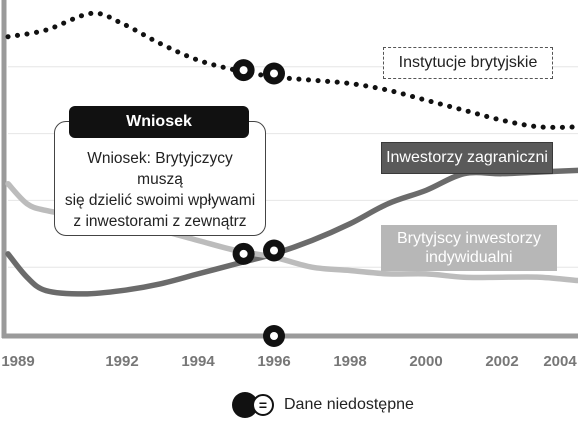 The height and width of the screenshot is (431, 578). I want to click on x-tick-1989: 1989, so click(17, 361).